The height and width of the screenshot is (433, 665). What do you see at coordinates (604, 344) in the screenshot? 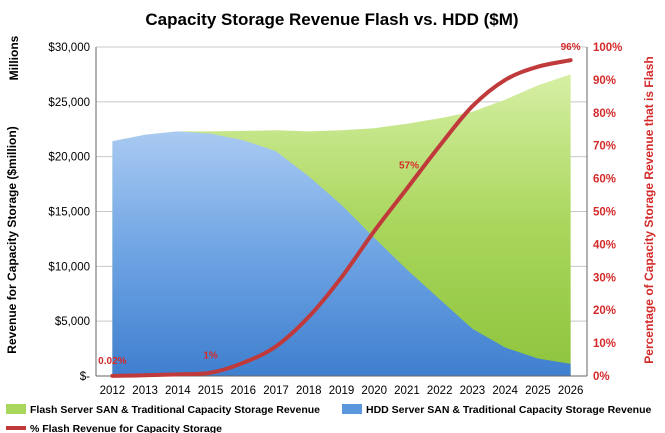
I see `y2-tick-label: 10%` at bounding box center [604, 344].